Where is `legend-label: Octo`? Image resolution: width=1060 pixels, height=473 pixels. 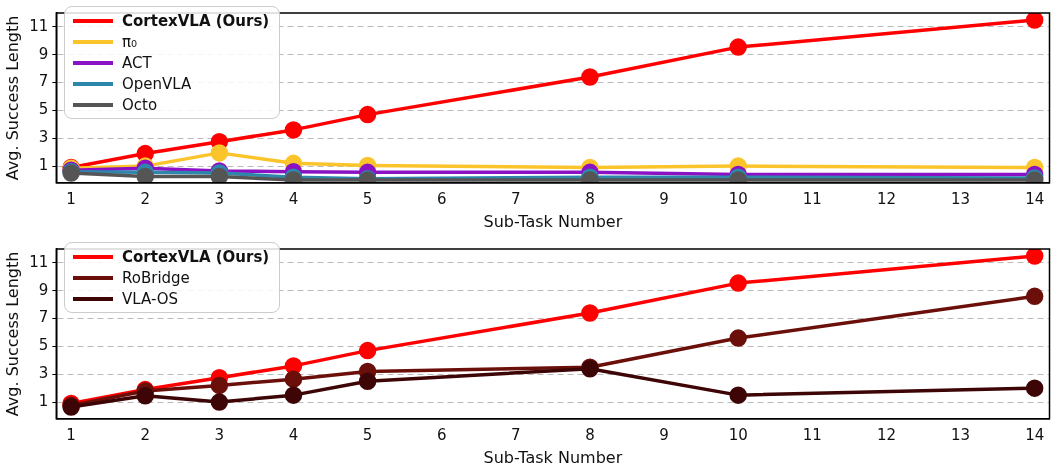 legend-label: Octo is located at coordinates (140, 104).